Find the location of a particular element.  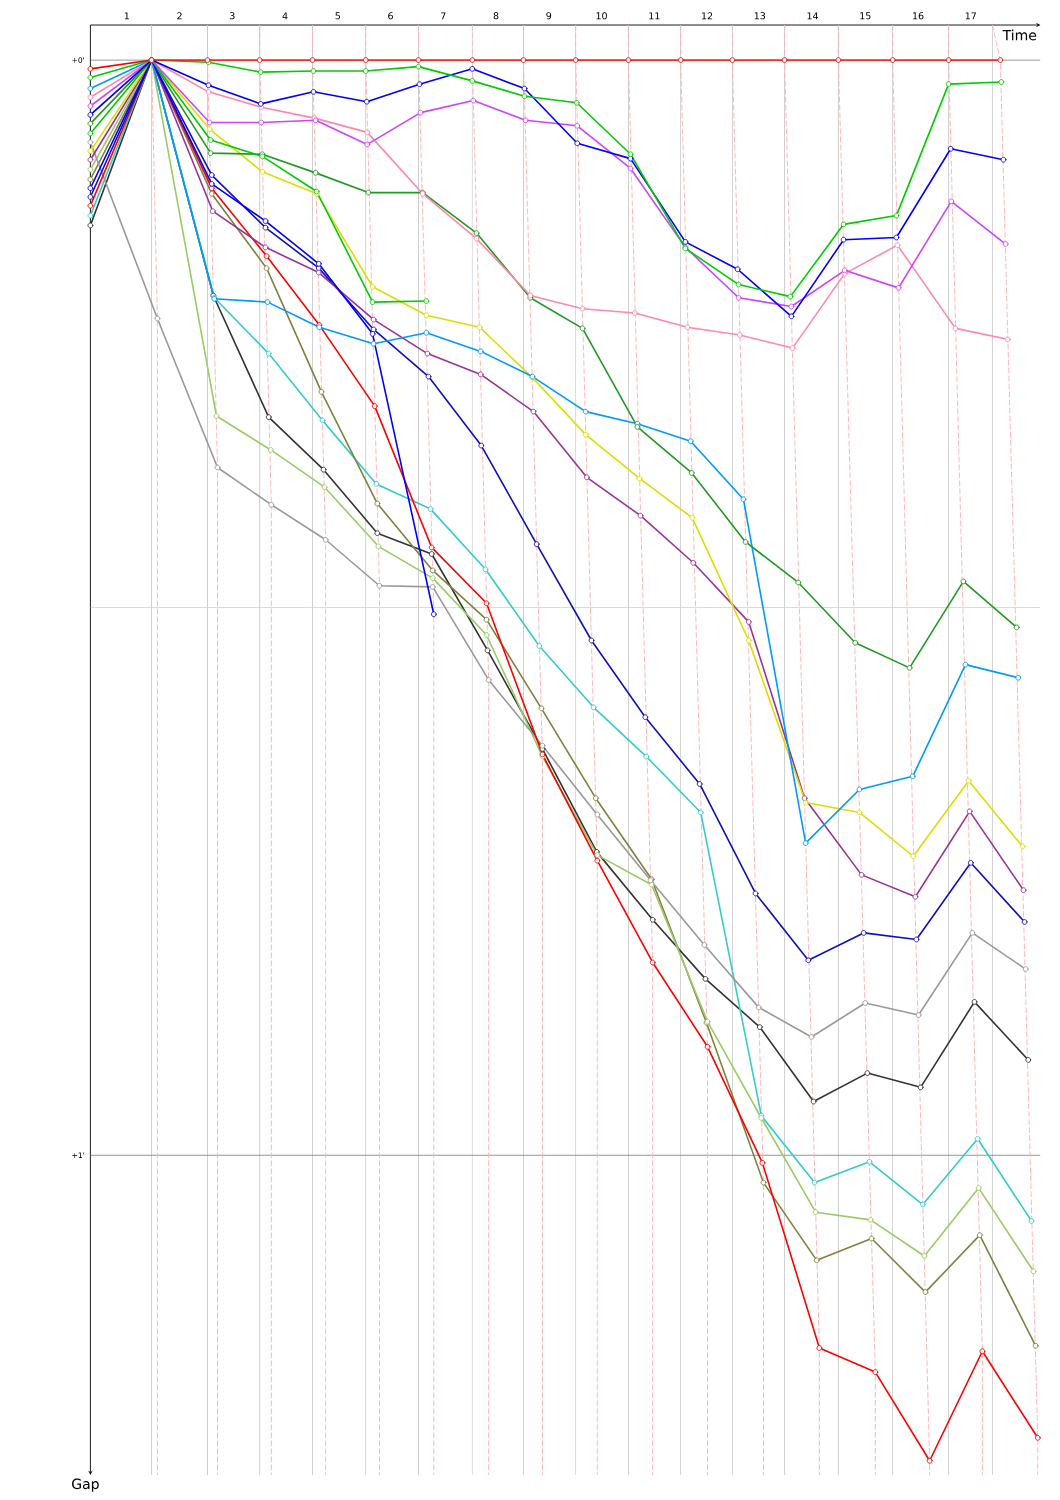

x-tick-label: 16 is located at coordinates (918, 16).